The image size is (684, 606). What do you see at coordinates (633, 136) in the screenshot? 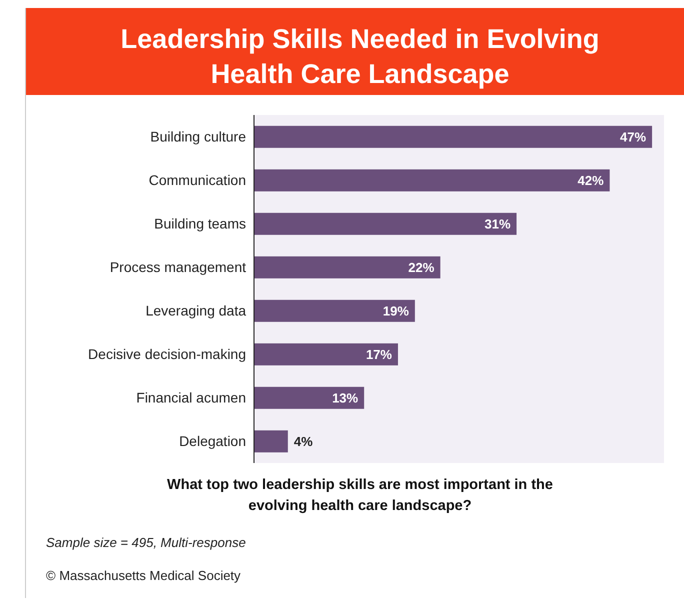
I see `data-label: 47%` at bounding box center [633, 136].